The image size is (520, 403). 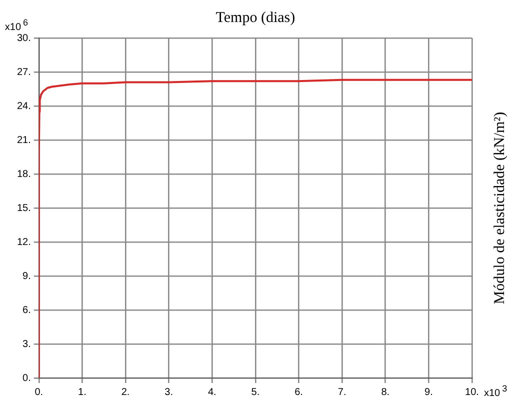 What do you see at coordinates (26, 310) in the screenshot?
I see `y-tick-label: 6.` at bounding box center [26, 310].